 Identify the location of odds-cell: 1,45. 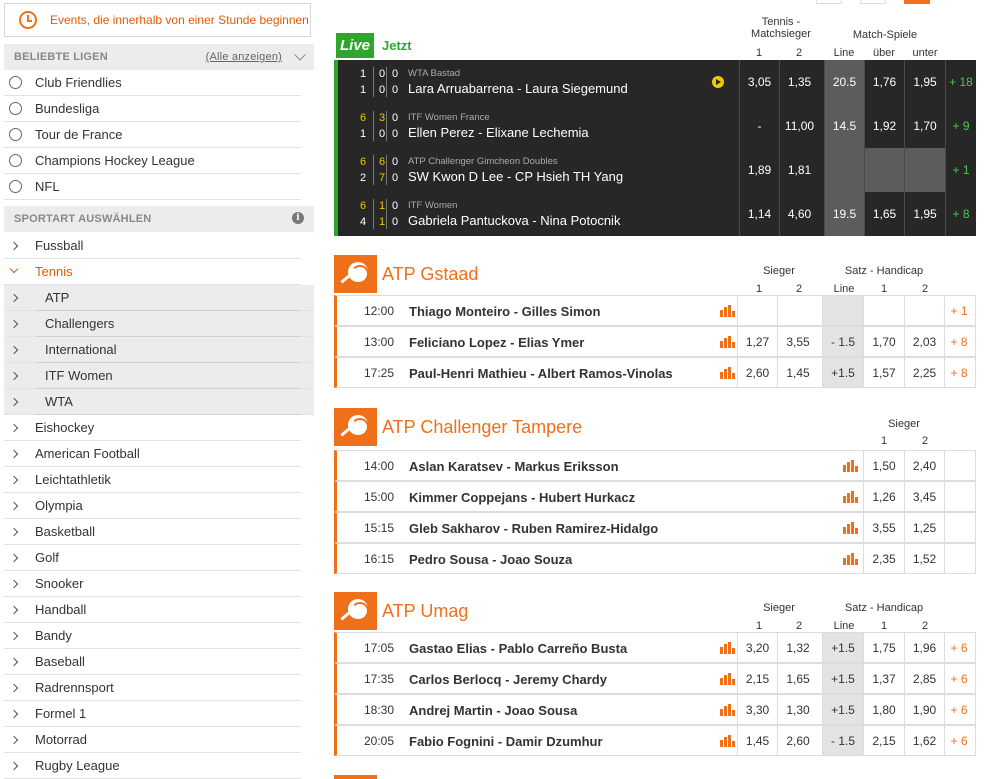
(757, 740).